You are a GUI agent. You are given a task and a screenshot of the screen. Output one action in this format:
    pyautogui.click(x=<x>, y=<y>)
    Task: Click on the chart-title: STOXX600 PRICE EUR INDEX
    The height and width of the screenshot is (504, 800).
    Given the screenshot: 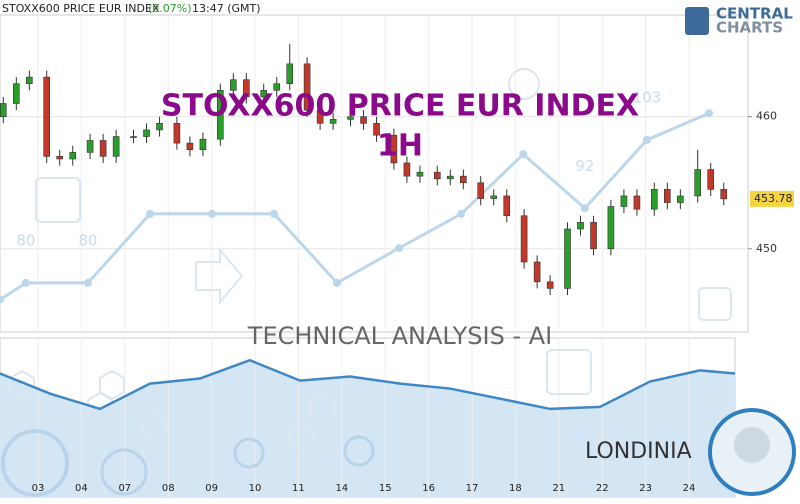 What is the action you would take?
    pyautogui.click(x=400, y=106)
    